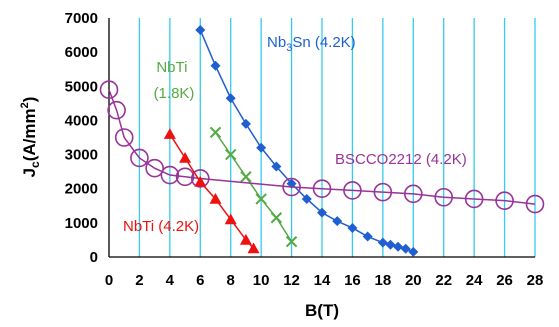 Image resolution: width=559 pixels, height=327 pixels. Describe the element at coordinates (276, 42) in the screenshot. I see `nb3sn-label-main: Nb` at that location.